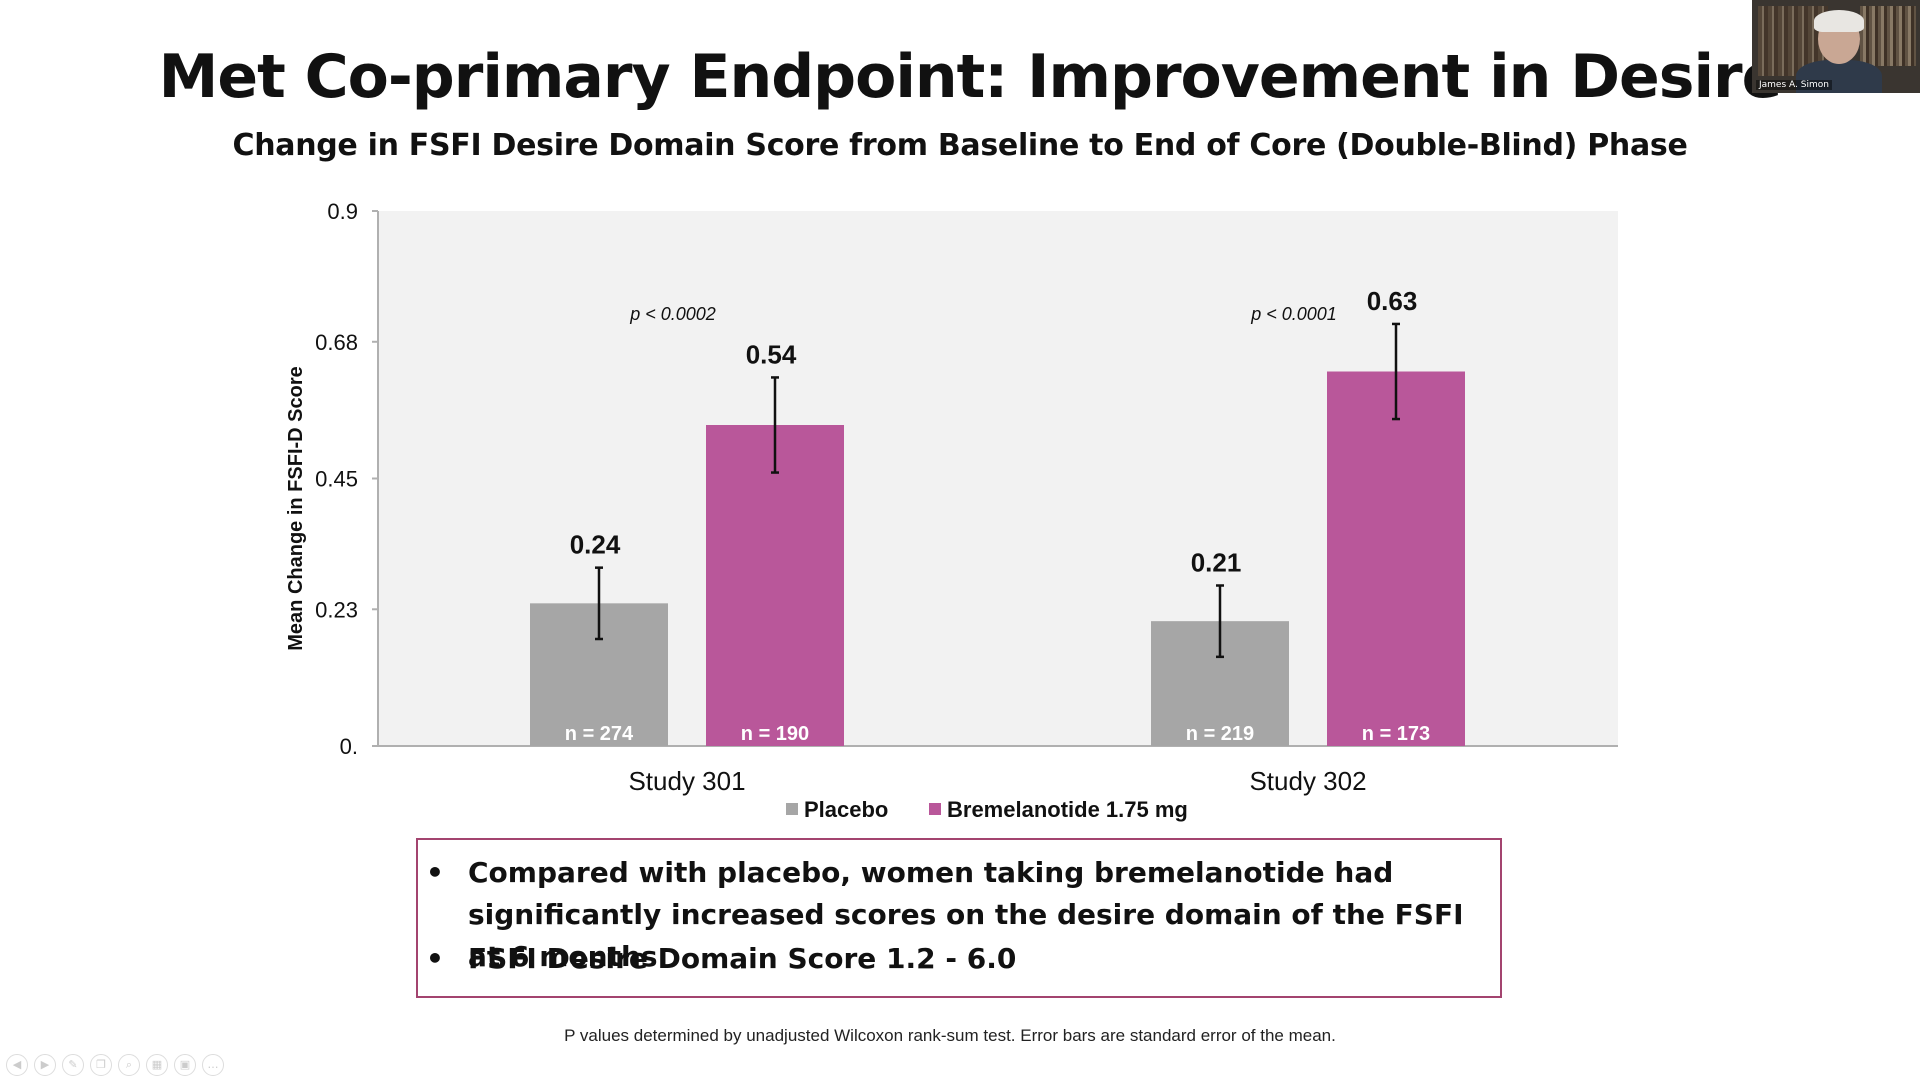 The image size is (1920, 1080). What do you see at coordinates (129, 1065) in the screenshot?
I see `zoom-icon: ⌕` at bounding box center [129, 1065].